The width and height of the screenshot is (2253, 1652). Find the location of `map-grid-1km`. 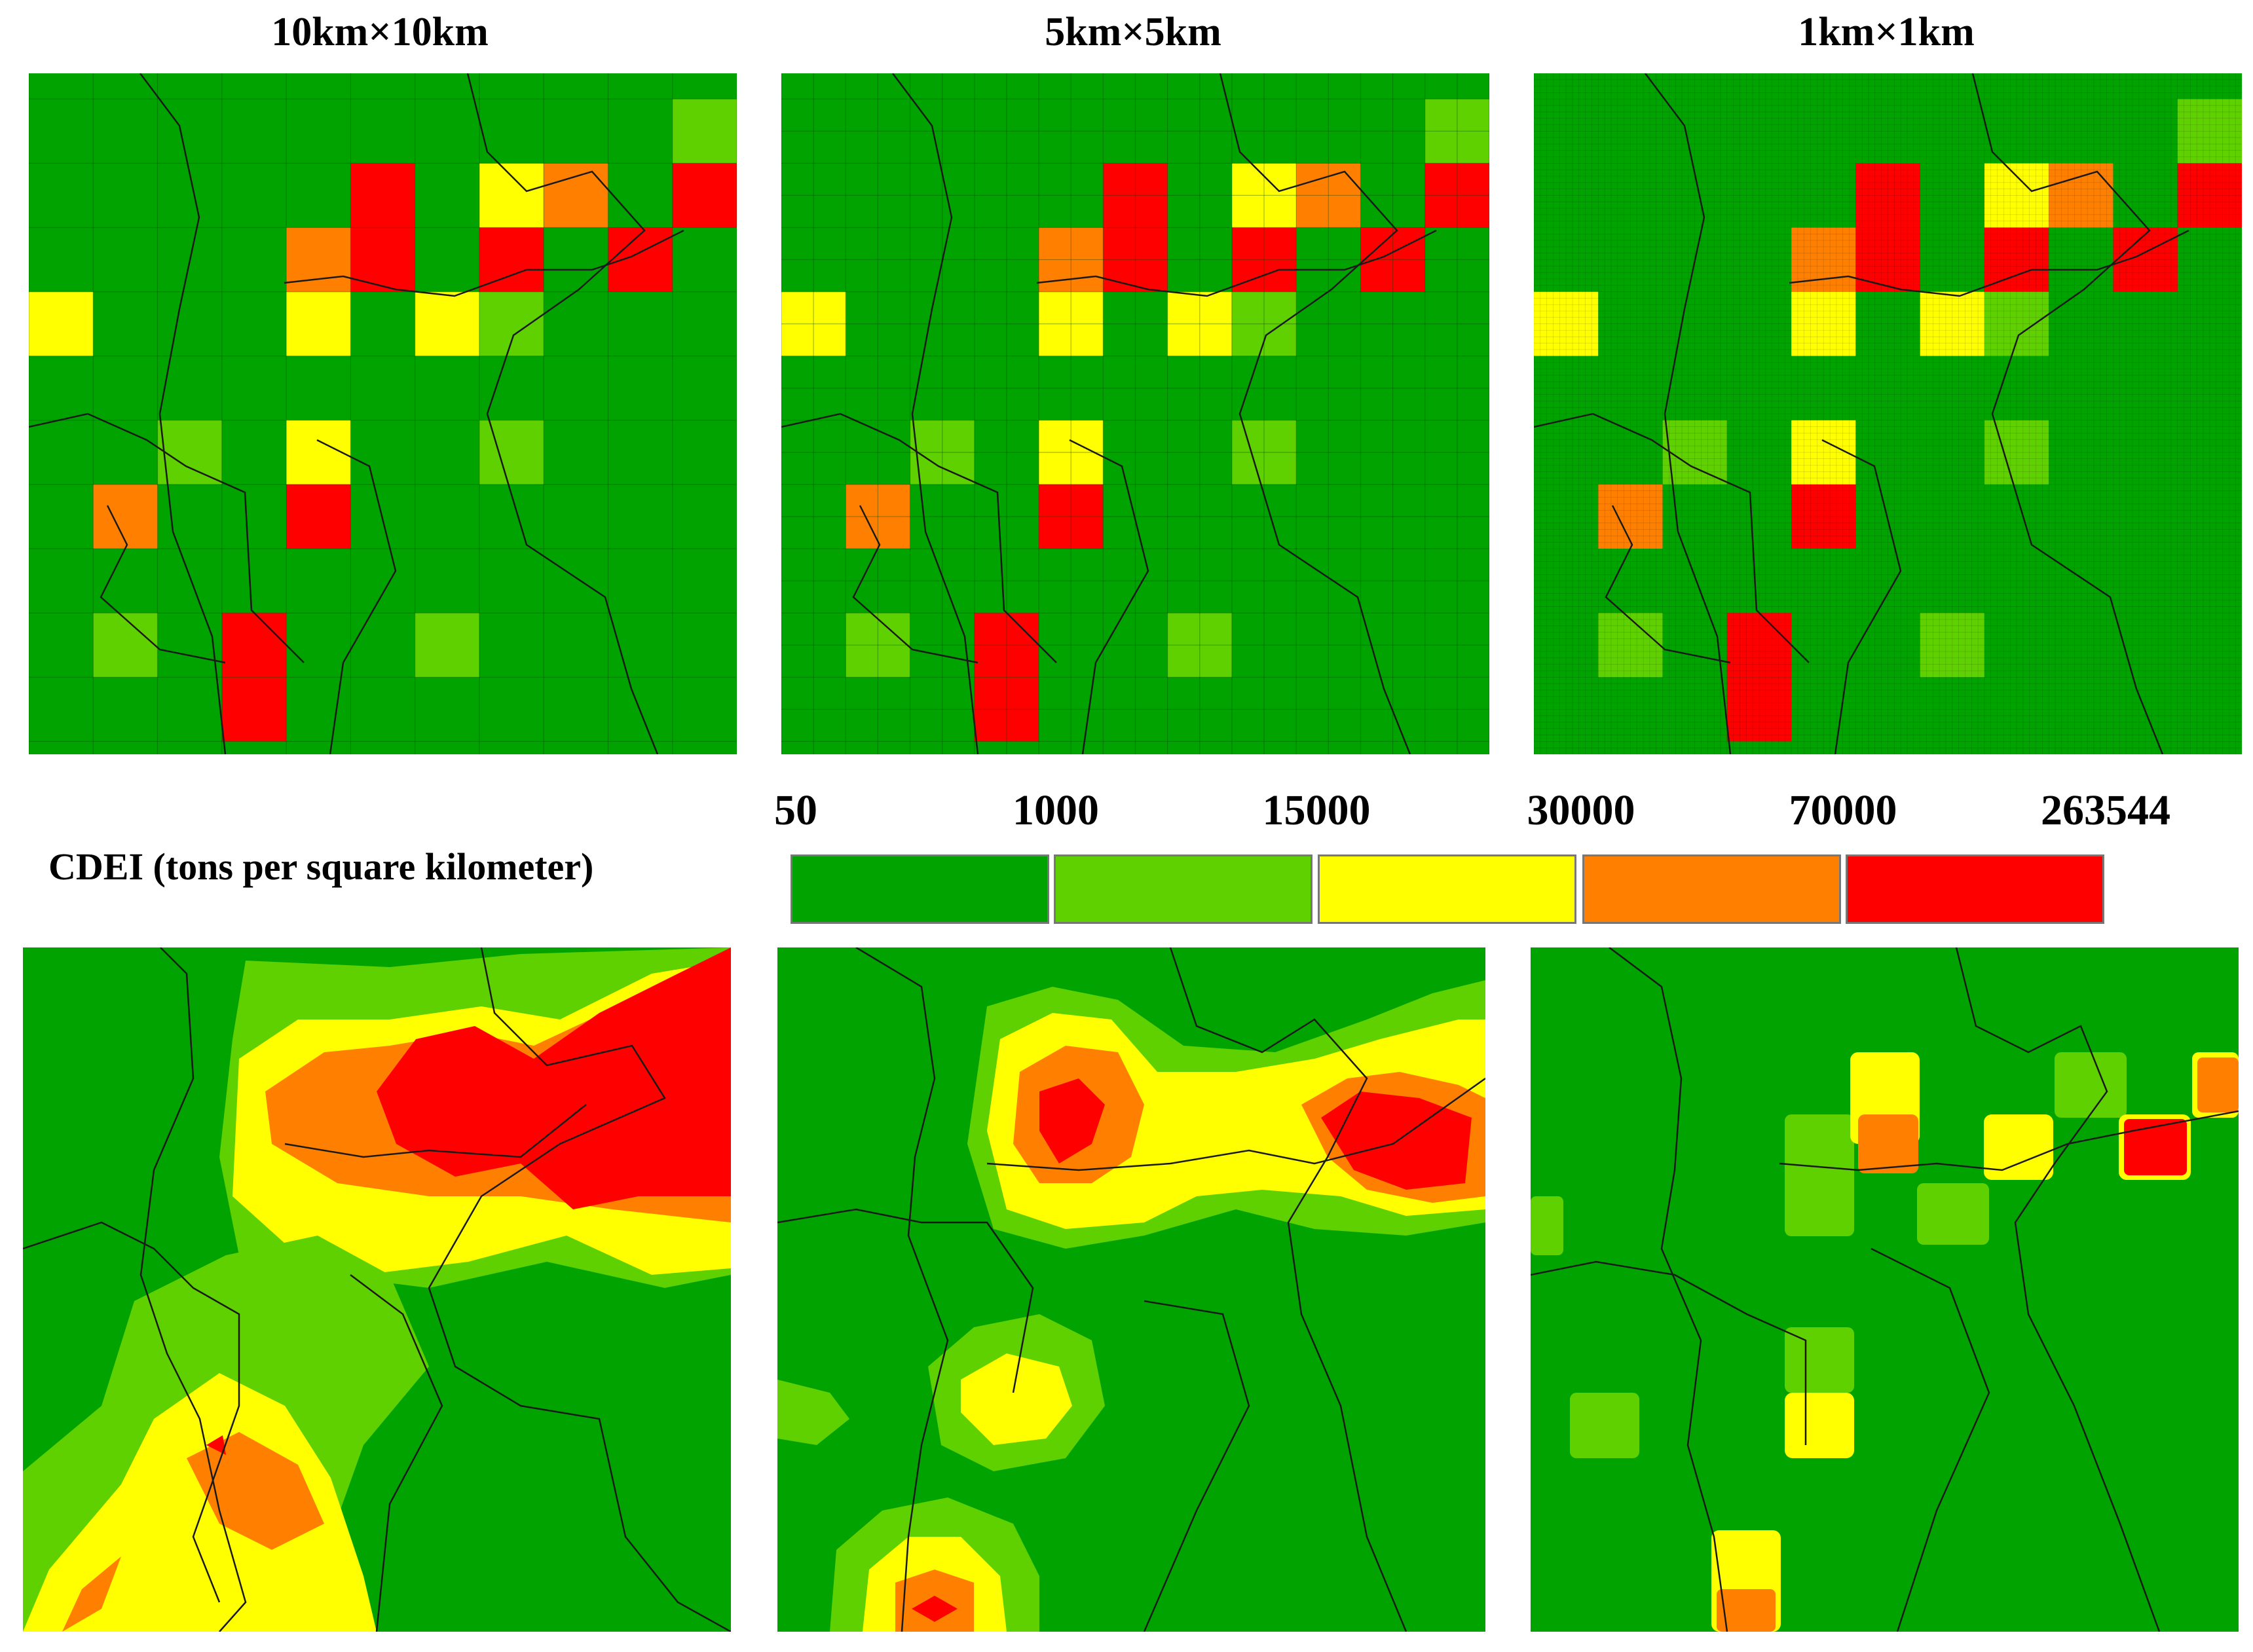

map-grid-1km is located at coordinates (1888, 413).